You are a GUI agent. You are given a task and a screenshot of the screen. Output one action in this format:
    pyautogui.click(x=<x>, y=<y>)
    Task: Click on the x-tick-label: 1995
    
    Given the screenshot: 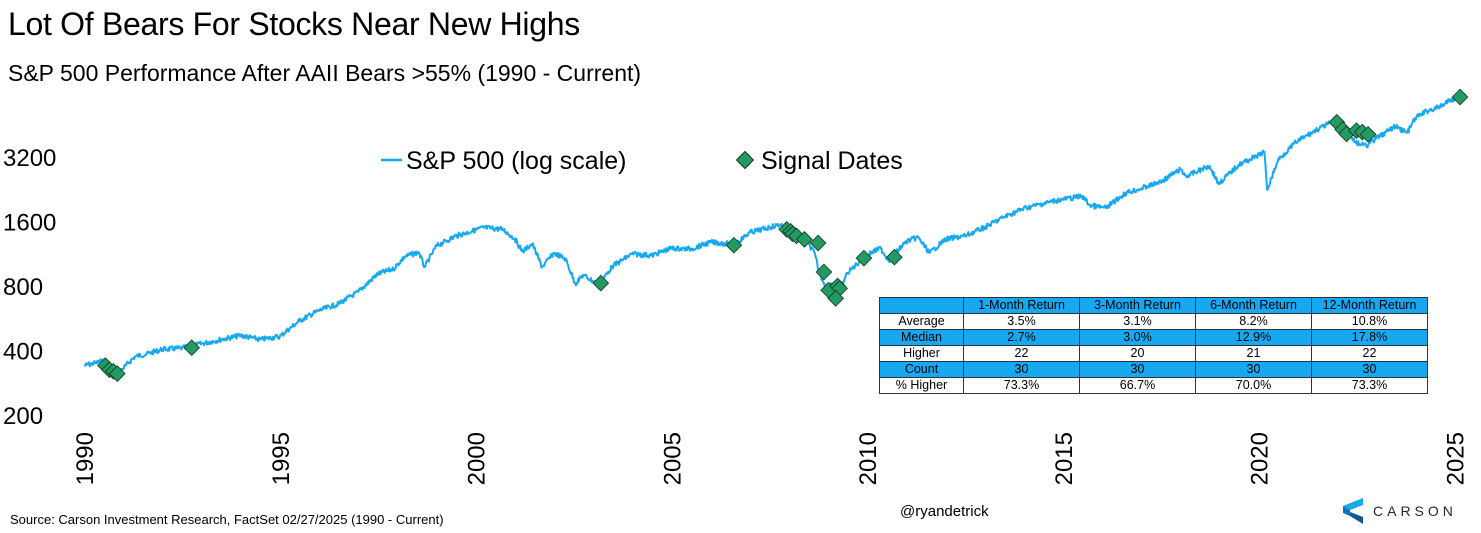 What is the action you would take?
    pyautogui.click(x=281, y=458)
    